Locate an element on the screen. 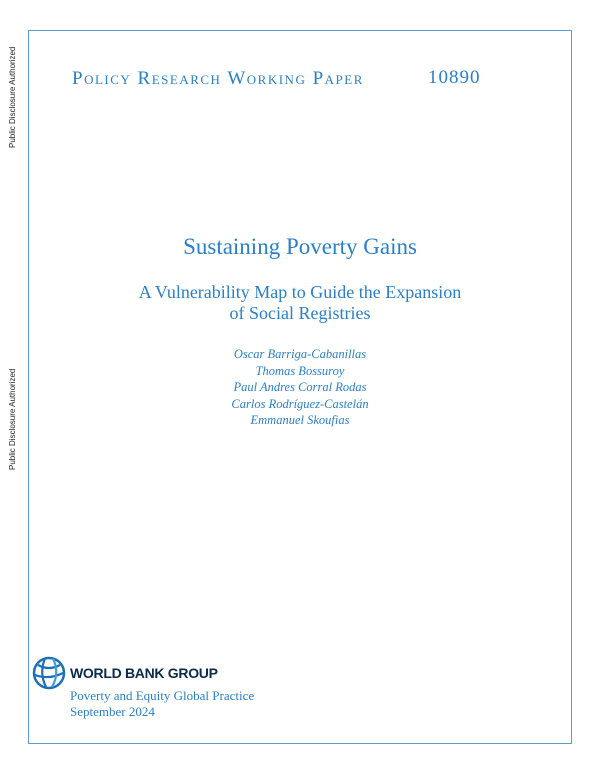 This screenshot has height=776, width=600. subtitle-line: of Social Registries is located at coordinates (300, 313).